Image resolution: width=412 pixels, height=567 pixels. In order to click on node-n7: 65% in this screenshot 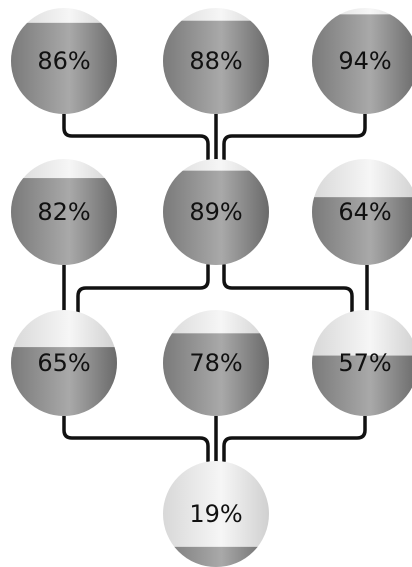, I will do `click(64, 363)`.